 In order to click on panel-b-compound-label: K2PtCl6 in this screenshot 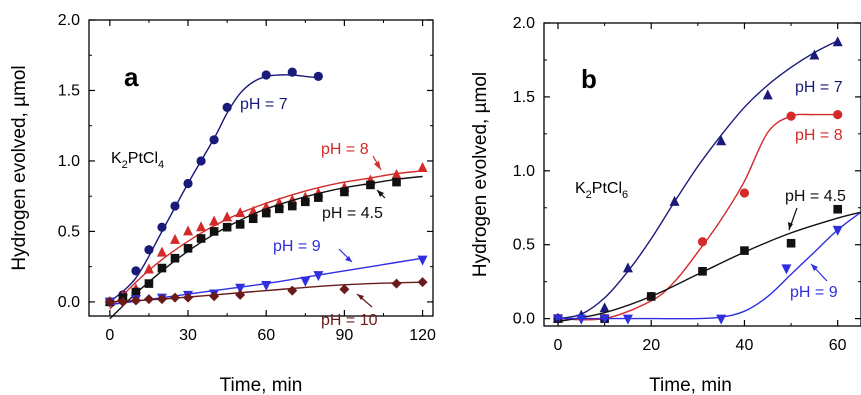, I will do `click(601, 190)`.